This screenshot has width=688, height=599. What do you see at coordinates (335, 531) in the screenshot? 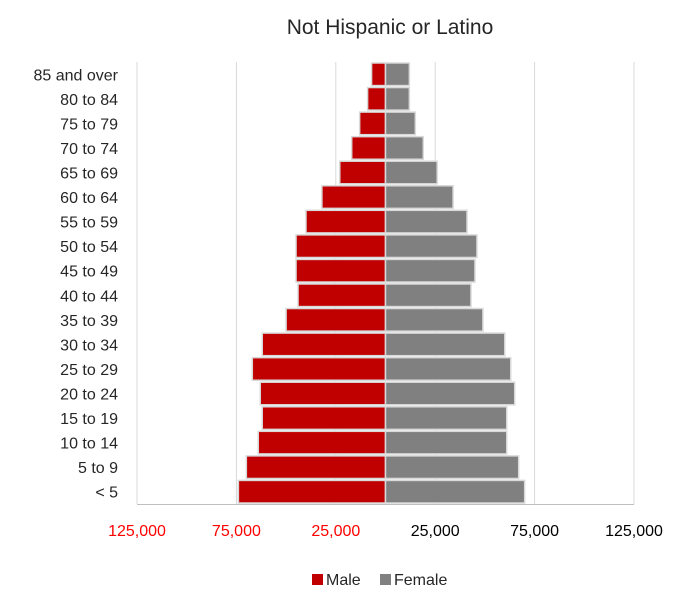
I see `x-tick-label-neg-25000: 25,000` at bounding box center [335, 531].